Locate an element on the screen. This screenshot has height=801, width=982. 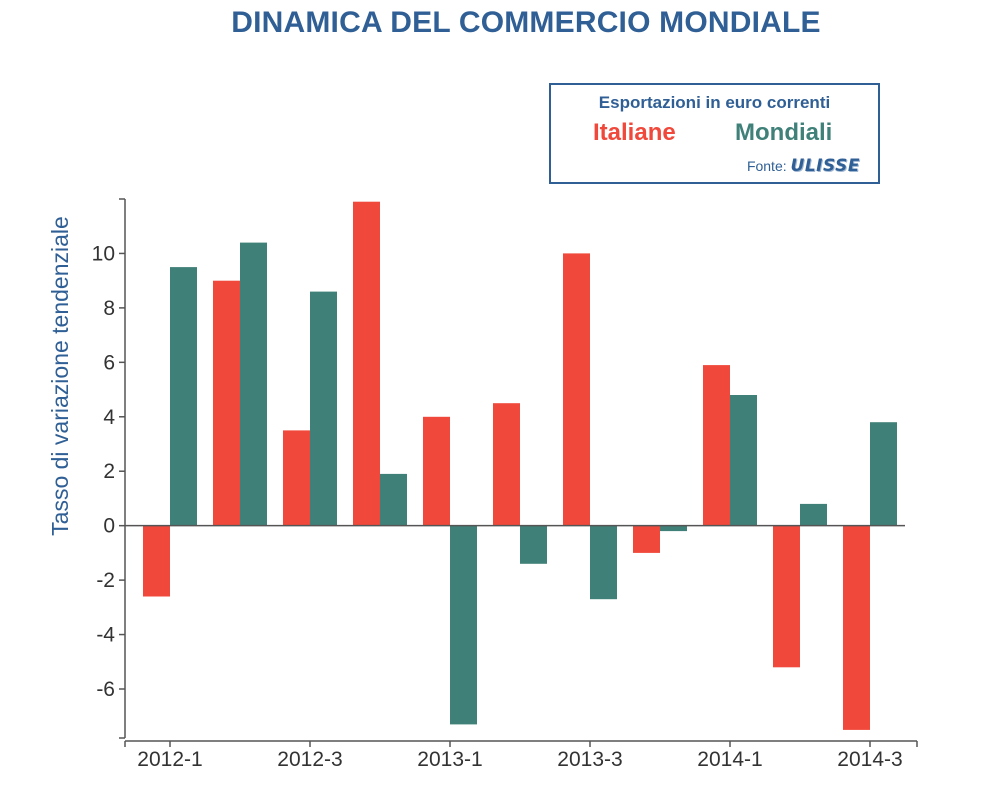
legend-heading: Esportazioni in euro correnti is located at coordinates (714, 102).